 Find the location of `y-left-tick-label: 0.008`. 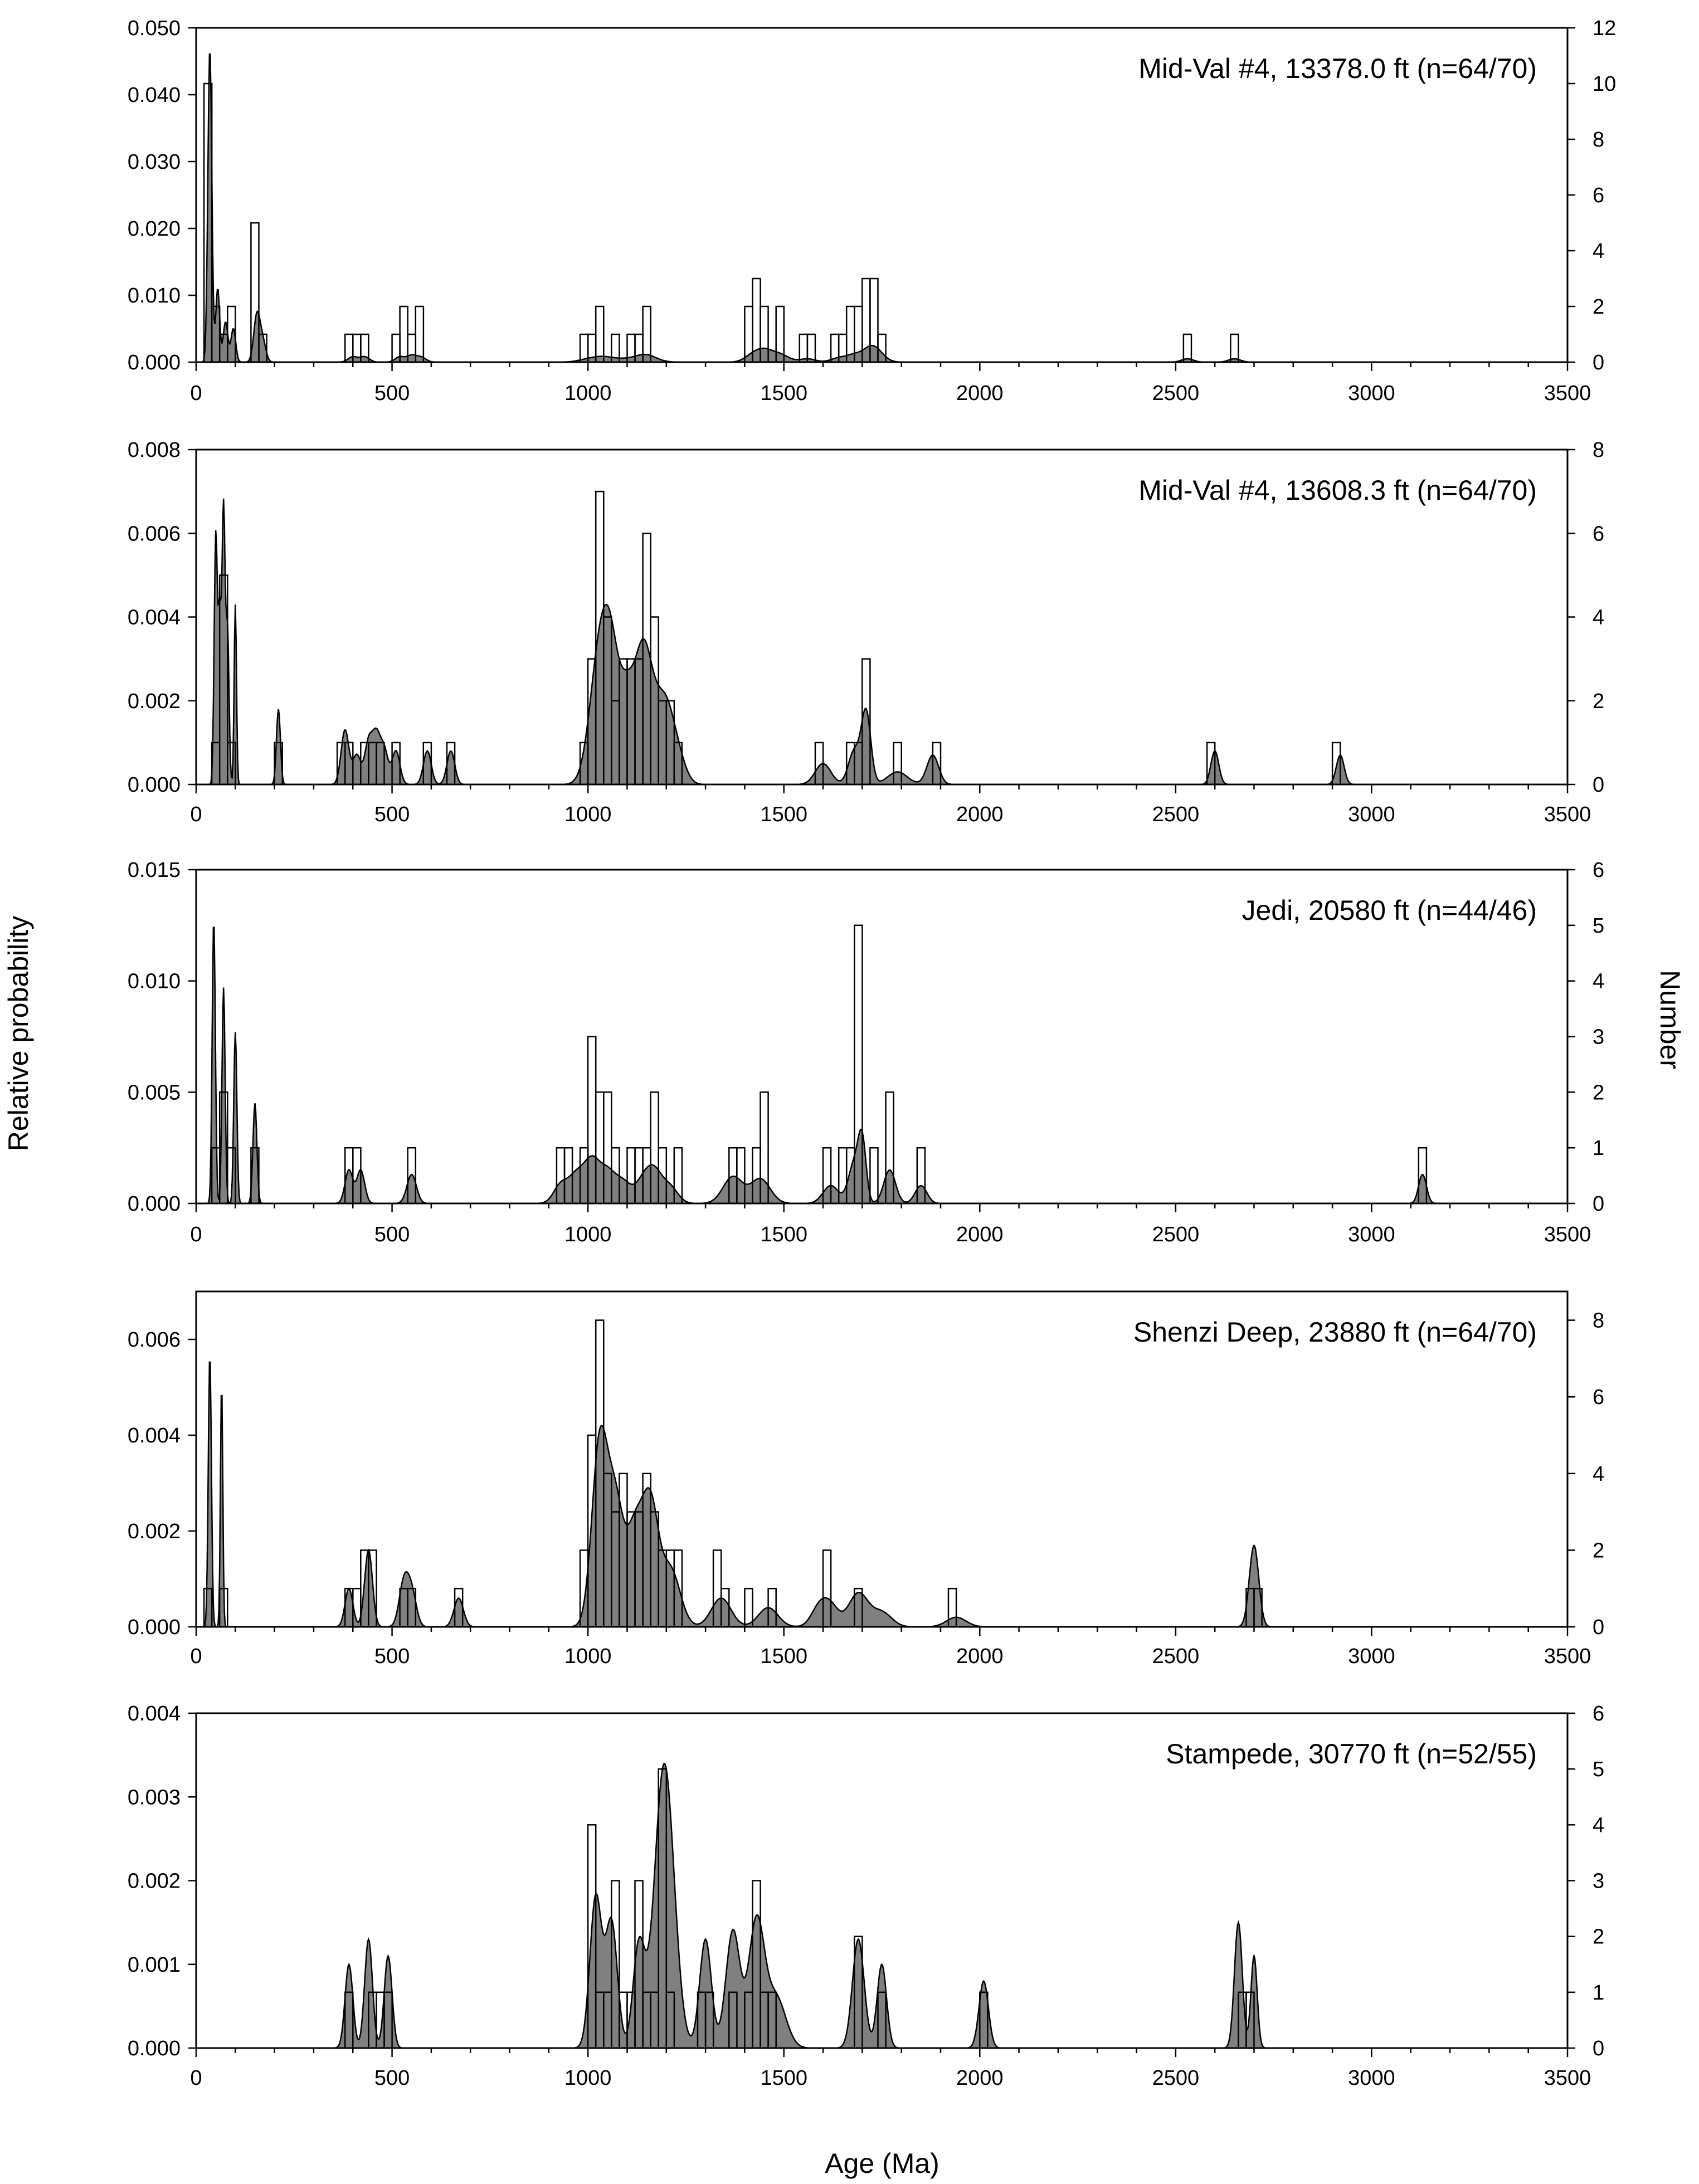

y-left-tick-label: 0.008 is located at coordinates (155, 450).